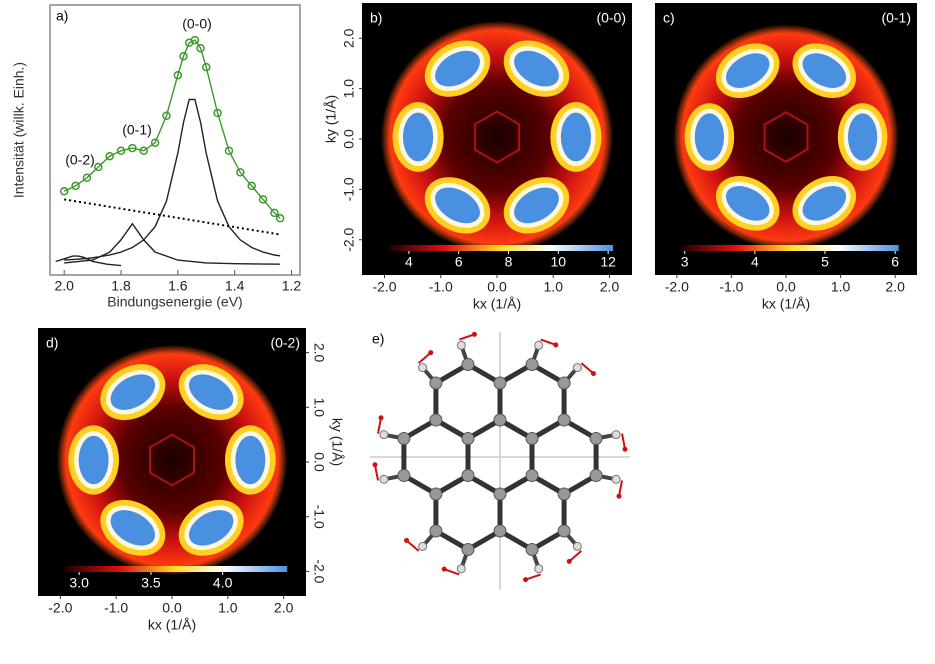 The image size is (935, 664). Describe the element at coordinates (319, 462) in the screenshot. I see `y-tick-label: 0.0` at that location.